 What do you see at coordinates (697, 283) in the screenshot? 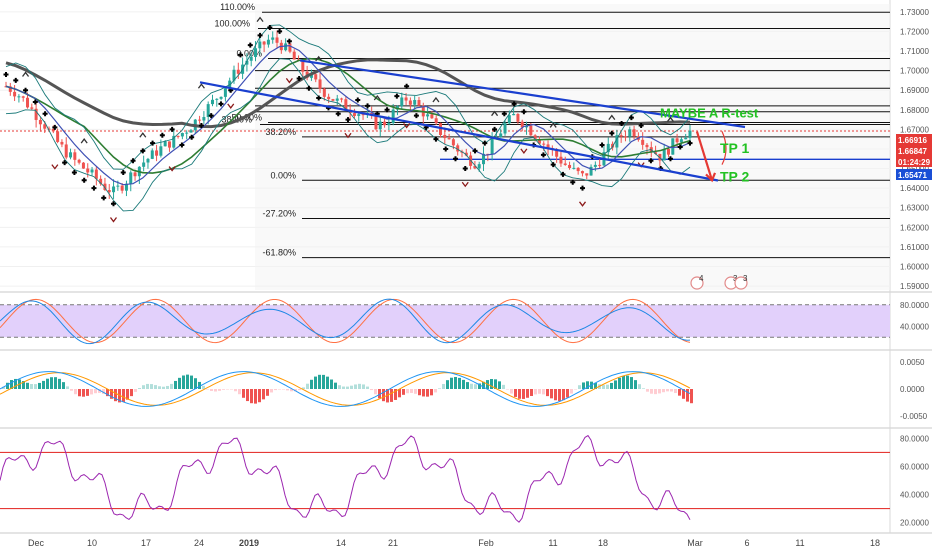
I see `event-marker-icon` at bounding box center [697, 283].